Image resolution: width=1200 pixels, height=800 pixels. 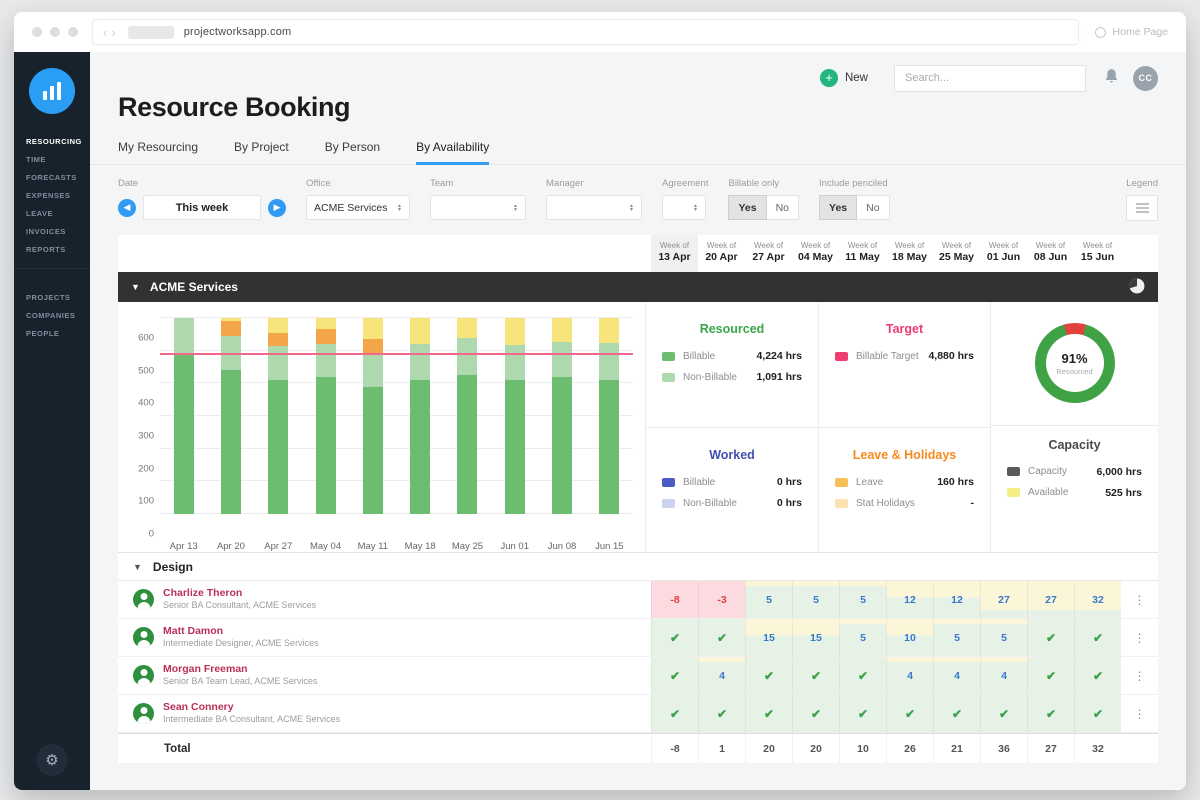 What do you see at coordinates (105, 32) in the screenshot?
I see `back-icon: ‹` at bounding box center [105, 32].